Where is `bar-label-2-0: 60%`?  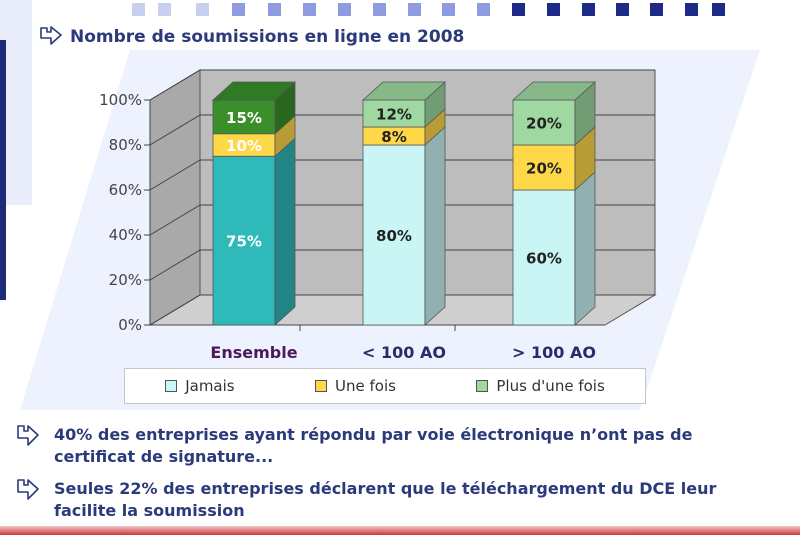
bar-label-2-0: 60% is located at coordinates (544, 259).